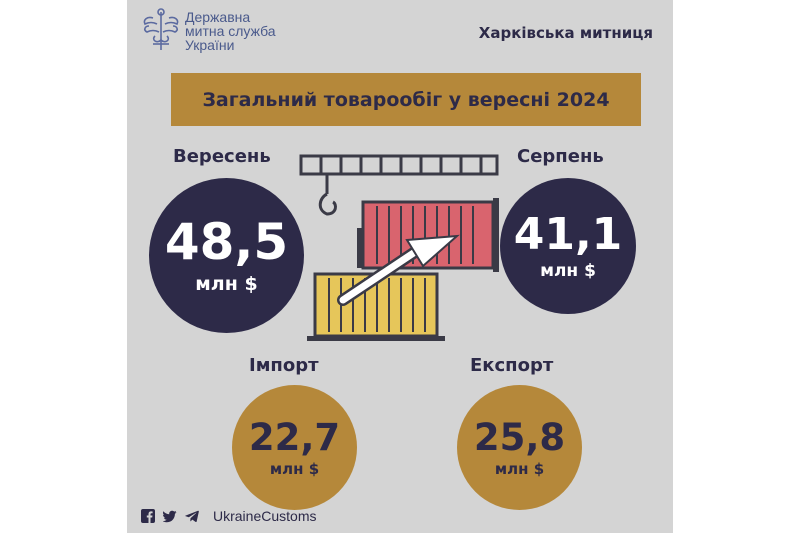 The height and width of the screenshot is (533, 800). I want to click on facebook-icon, so click(148, 516).